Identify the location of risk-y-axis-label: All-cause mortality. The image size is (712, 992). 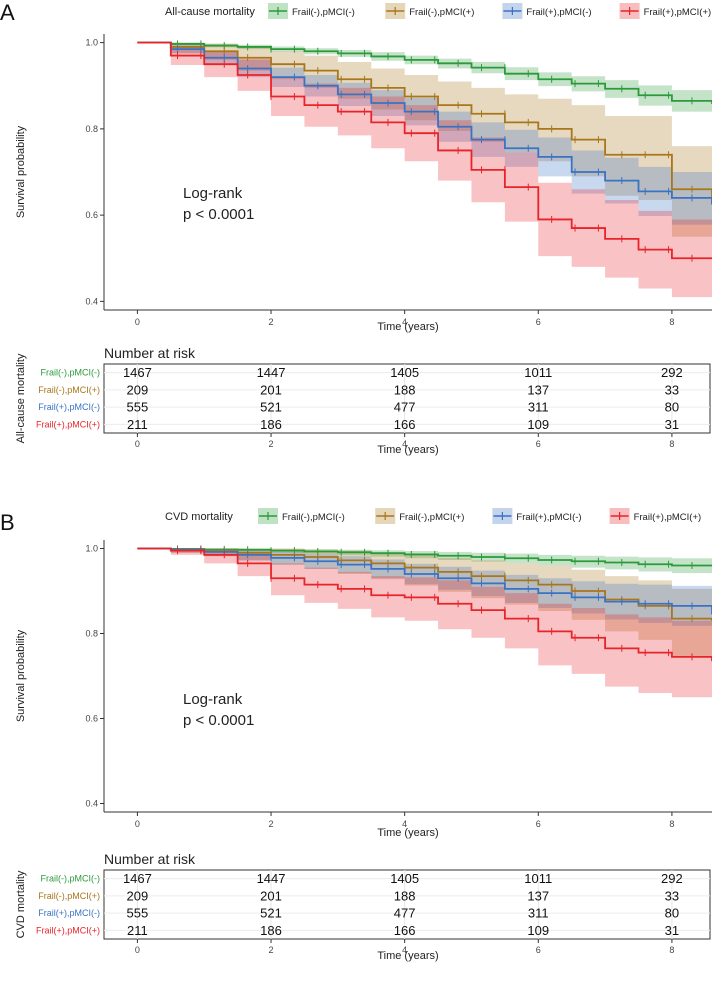
(21, 398).